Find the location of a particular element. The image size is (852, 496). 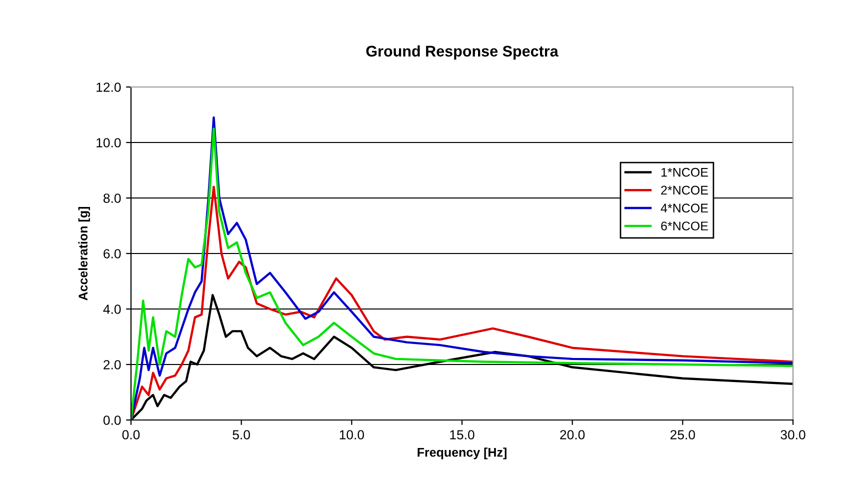

y-tick-label: 0.0 is located at coordinates (112, 420).